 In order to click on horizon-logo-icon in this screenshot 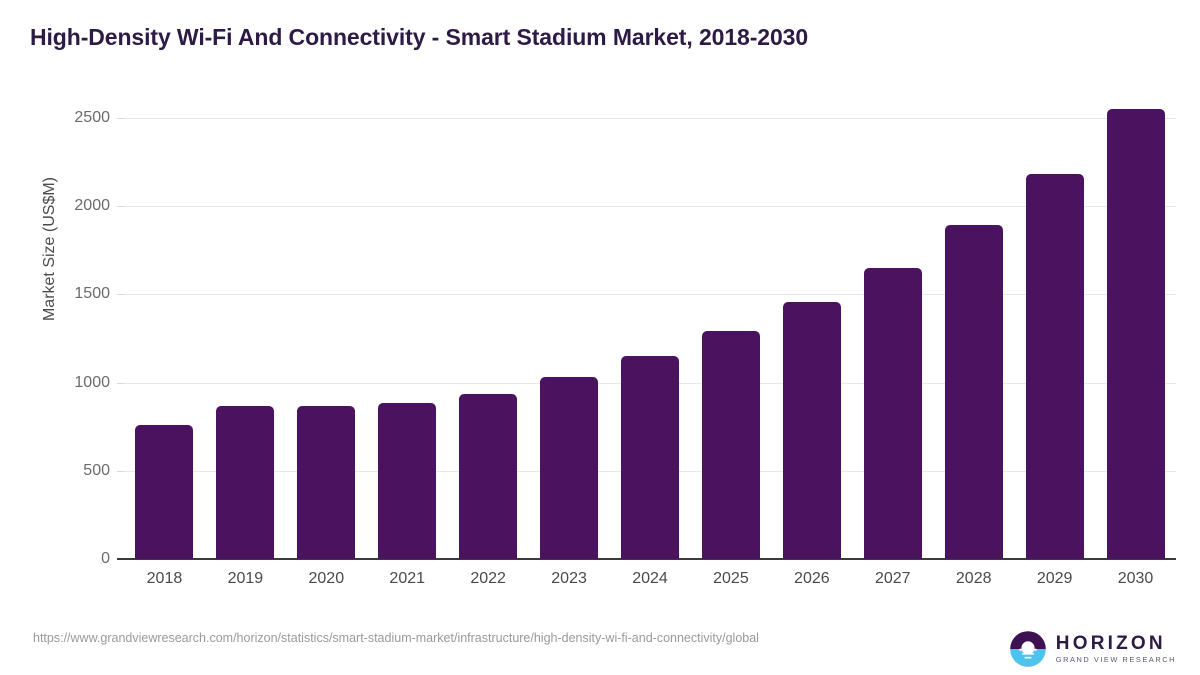, I will do `click(1027, 649)`.